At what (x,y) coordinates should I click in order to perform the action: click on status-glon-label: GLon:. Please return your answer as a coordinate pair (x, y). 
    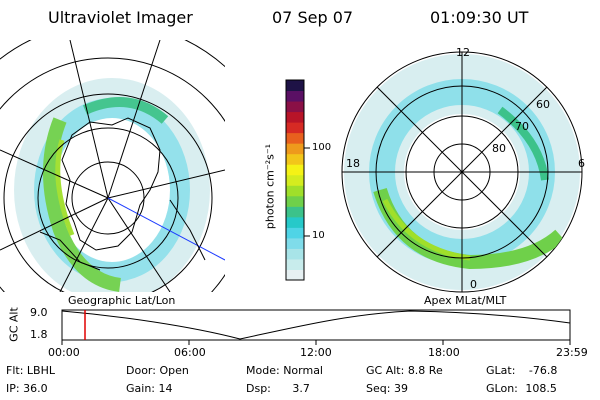
    Looking at the image, I should click on (502, 388).